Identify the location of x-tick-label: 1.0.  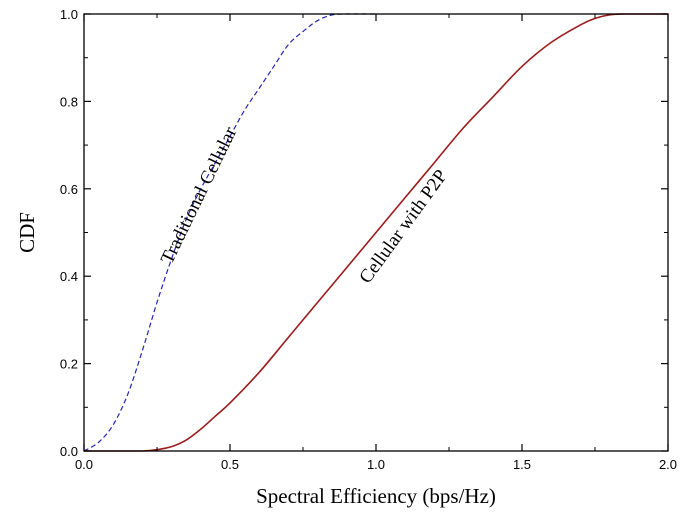
(376, 464).